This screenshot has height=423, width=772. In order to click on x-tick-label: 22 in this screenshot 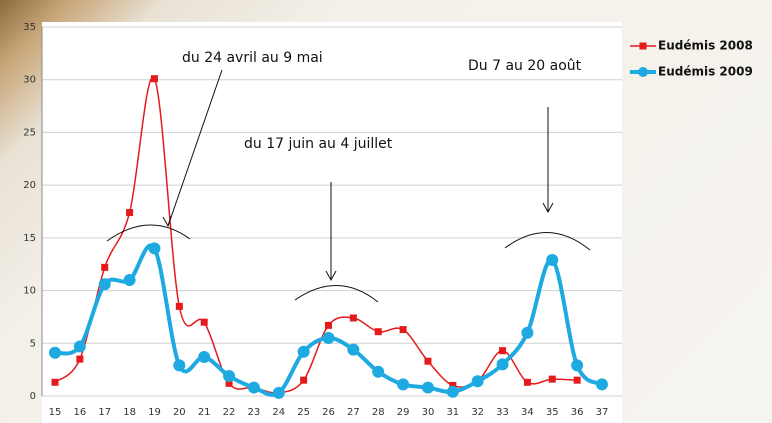, I will do `click(229, 412)`.